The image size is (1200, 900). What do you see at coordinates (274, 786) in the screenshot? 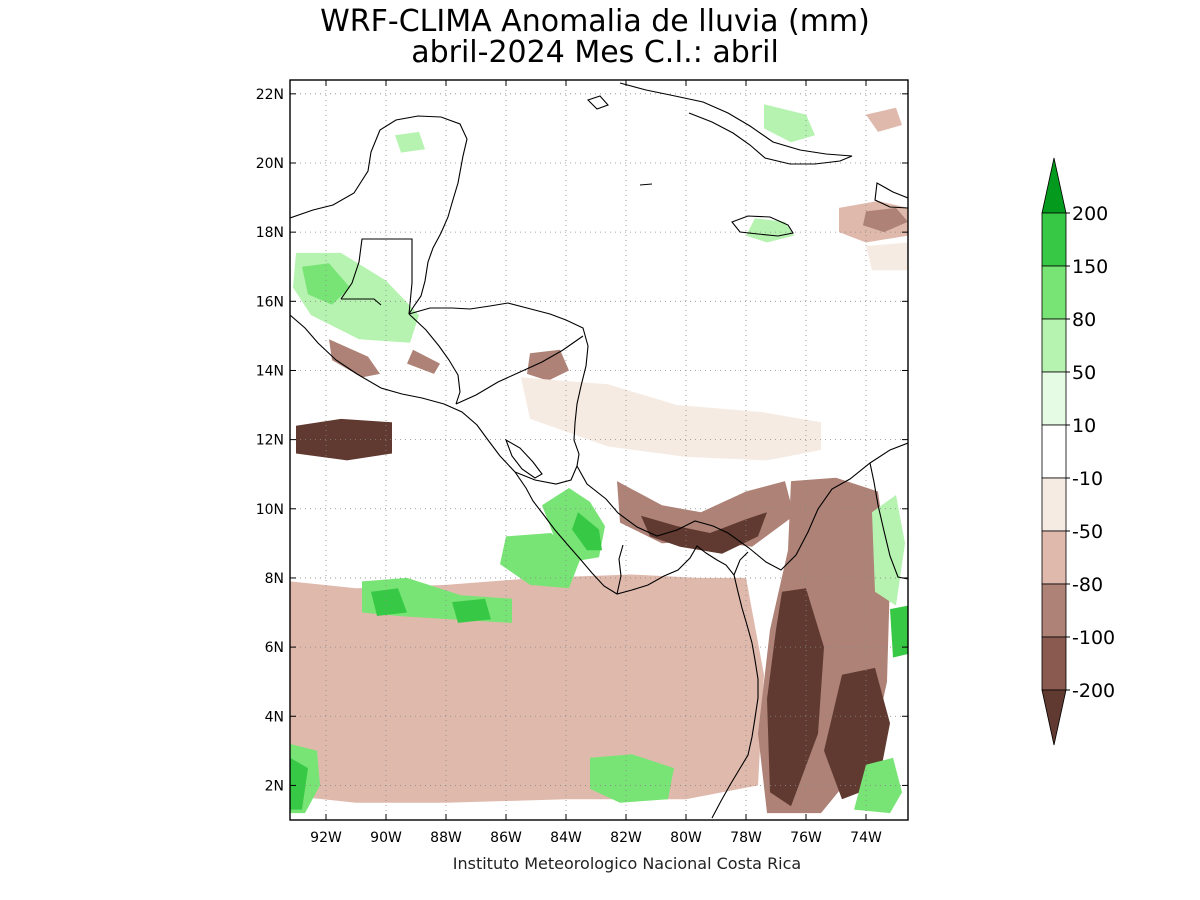
I see `tick-label-lat: 2N` at bounding box center [274, 786].